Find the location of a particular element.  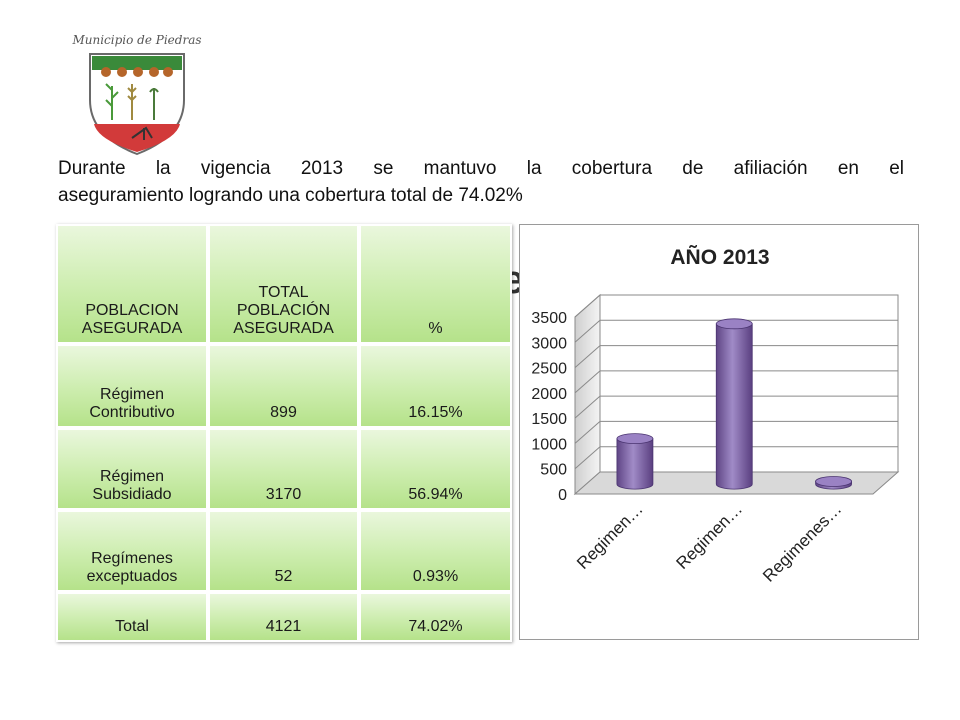

row-label: Régimen Contributivo is located at coordinates (132, 386).